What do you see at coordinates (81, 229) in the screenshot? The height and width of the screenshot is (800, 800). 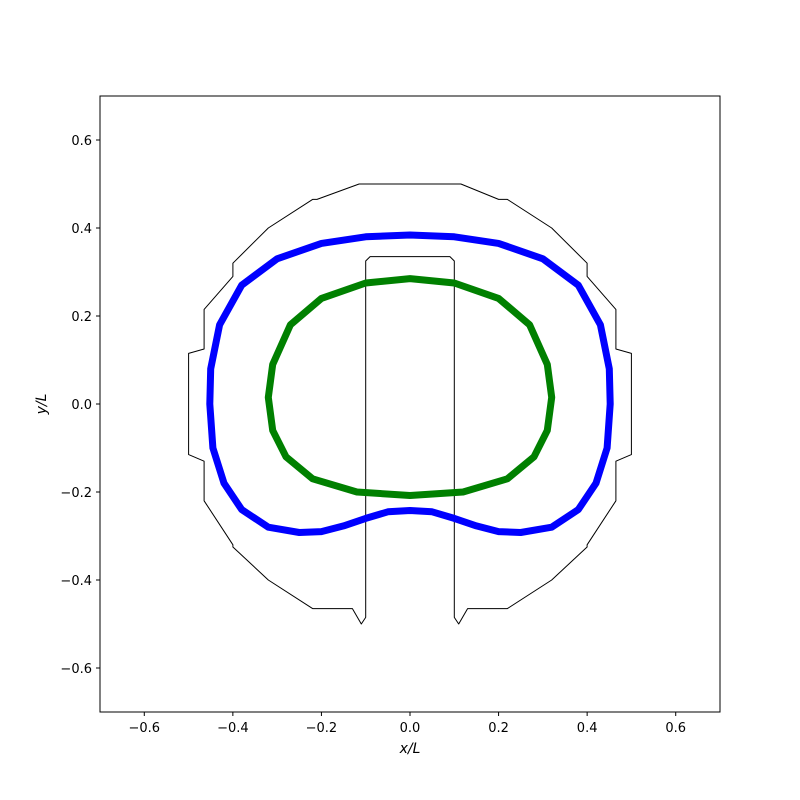 I see `y-tick-label: 0.4` at bounding box center [81, 229].